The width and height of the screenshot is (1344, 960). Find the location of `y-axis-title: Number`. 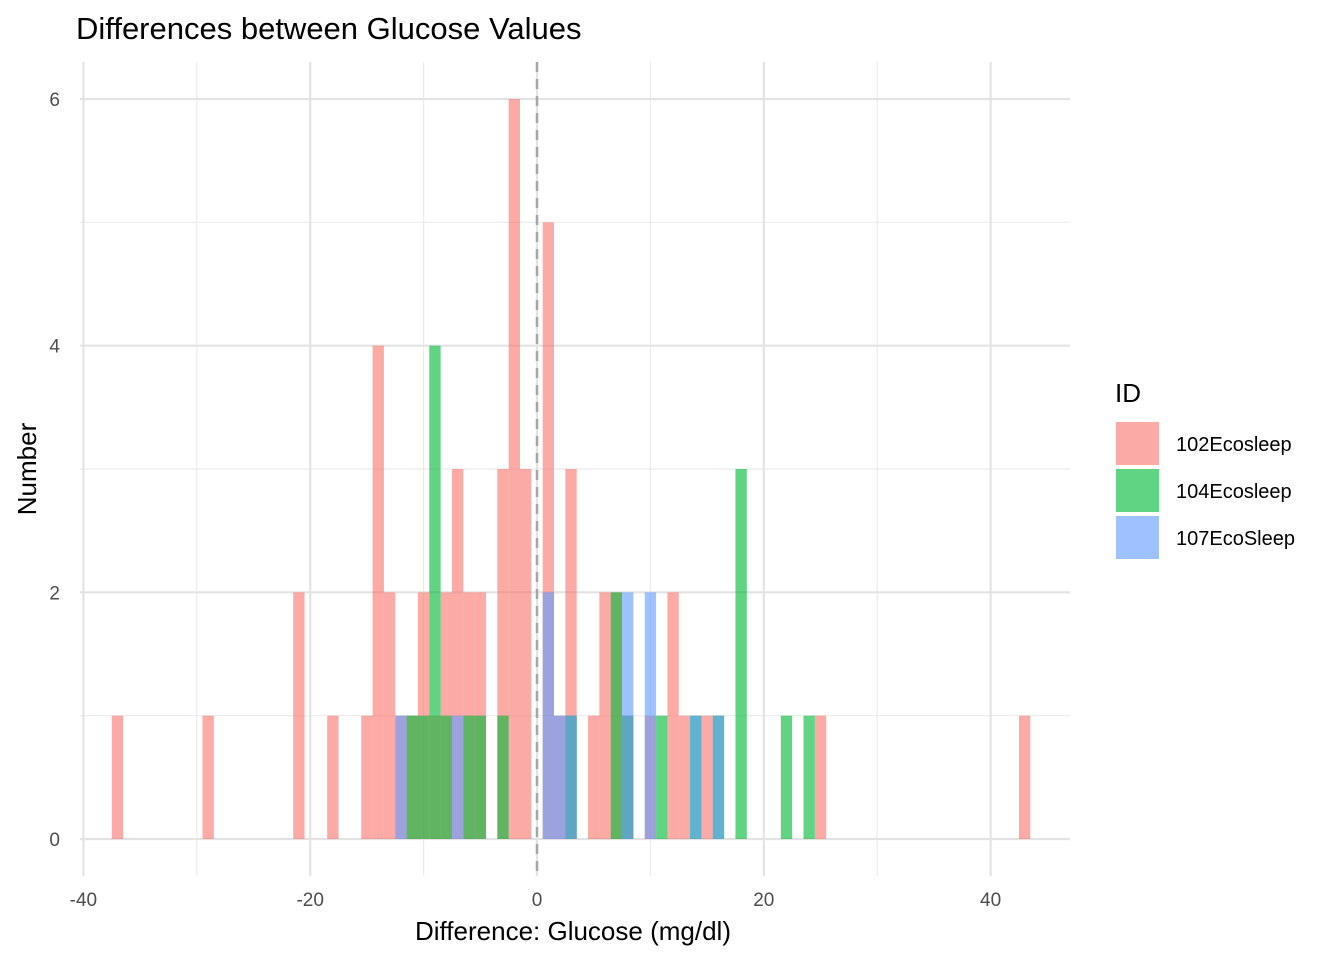

y-axis-title: Number is located at coordinates (27, 468).